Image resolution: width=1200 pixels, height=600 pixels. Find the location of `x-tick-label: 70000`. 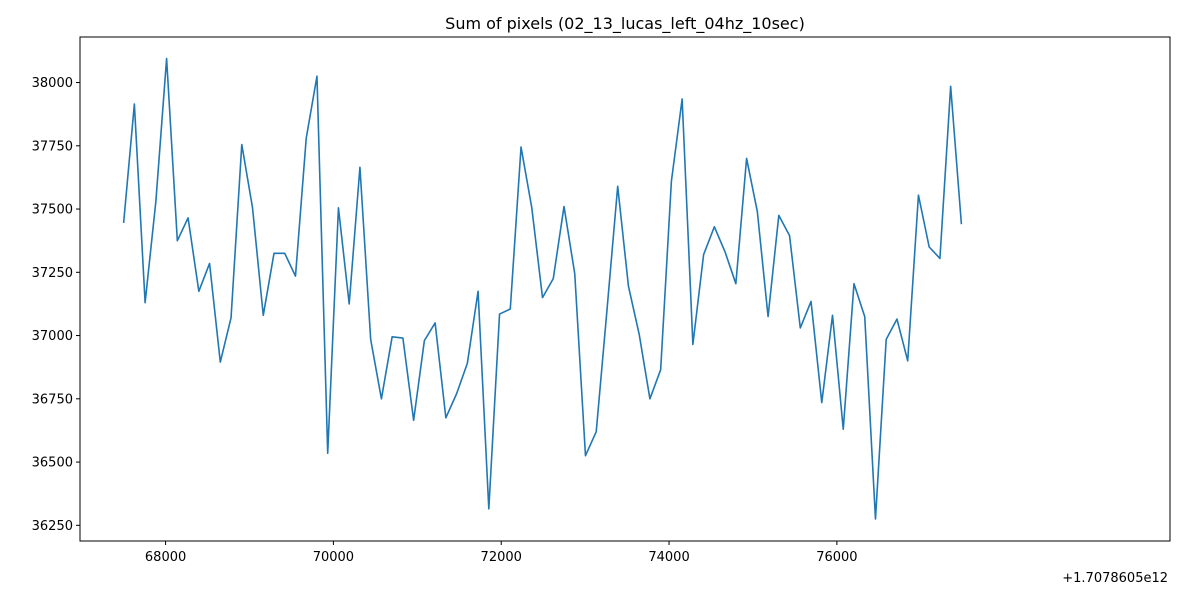

x-tick-label: 70000 is located at coordinates (333, 557).